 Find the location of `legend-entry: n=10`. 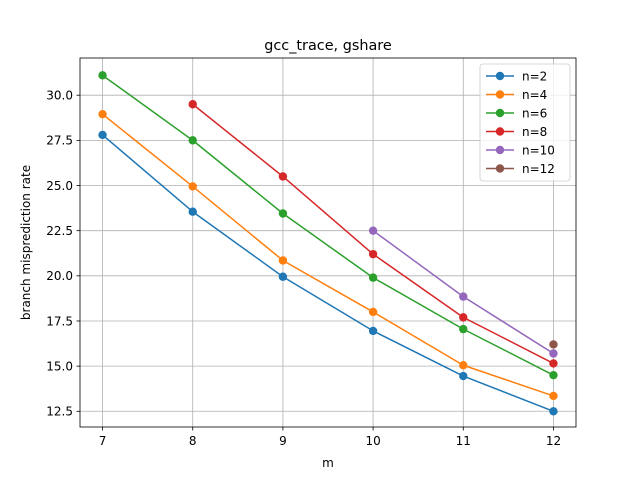

legend-entry: n=10 is located at coordinates (520, 150).